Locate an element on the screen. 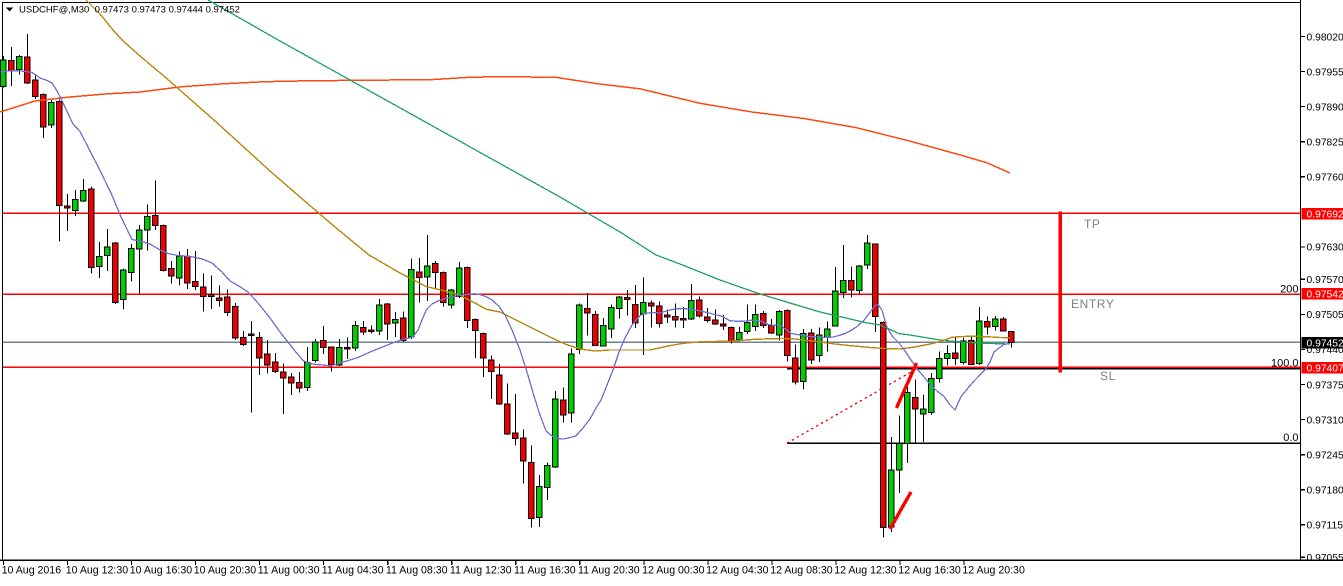 The height and width of the screenshot is (586, 1343). svg-text: 10 Aug 2016 is located at coordinates (32, 571).